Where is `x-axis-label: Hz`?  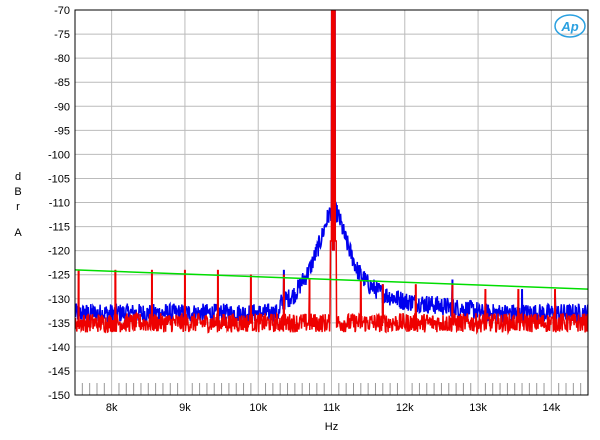 x-axis-label: Hz is located at coordinates (331, 427).